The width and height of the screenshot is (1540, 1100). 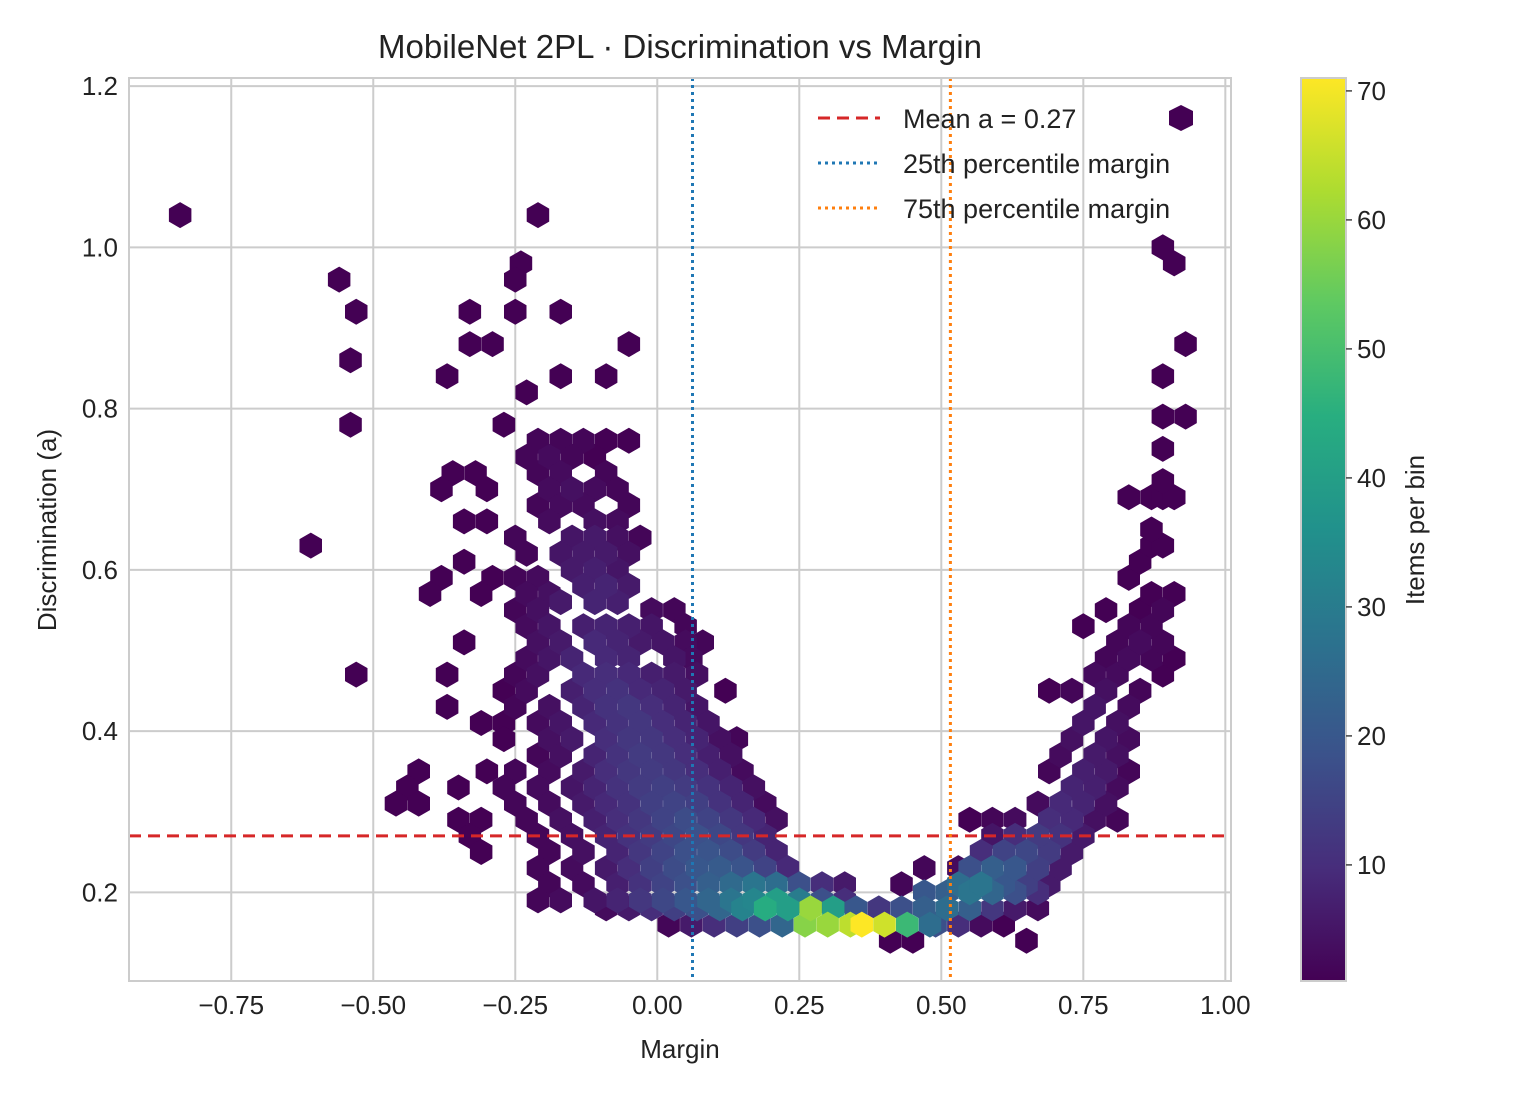 What do you see at coordinates (1181, 118) in the screenshot?
I see `legend-hexbin-marker` at bounding box center [1181, 118].